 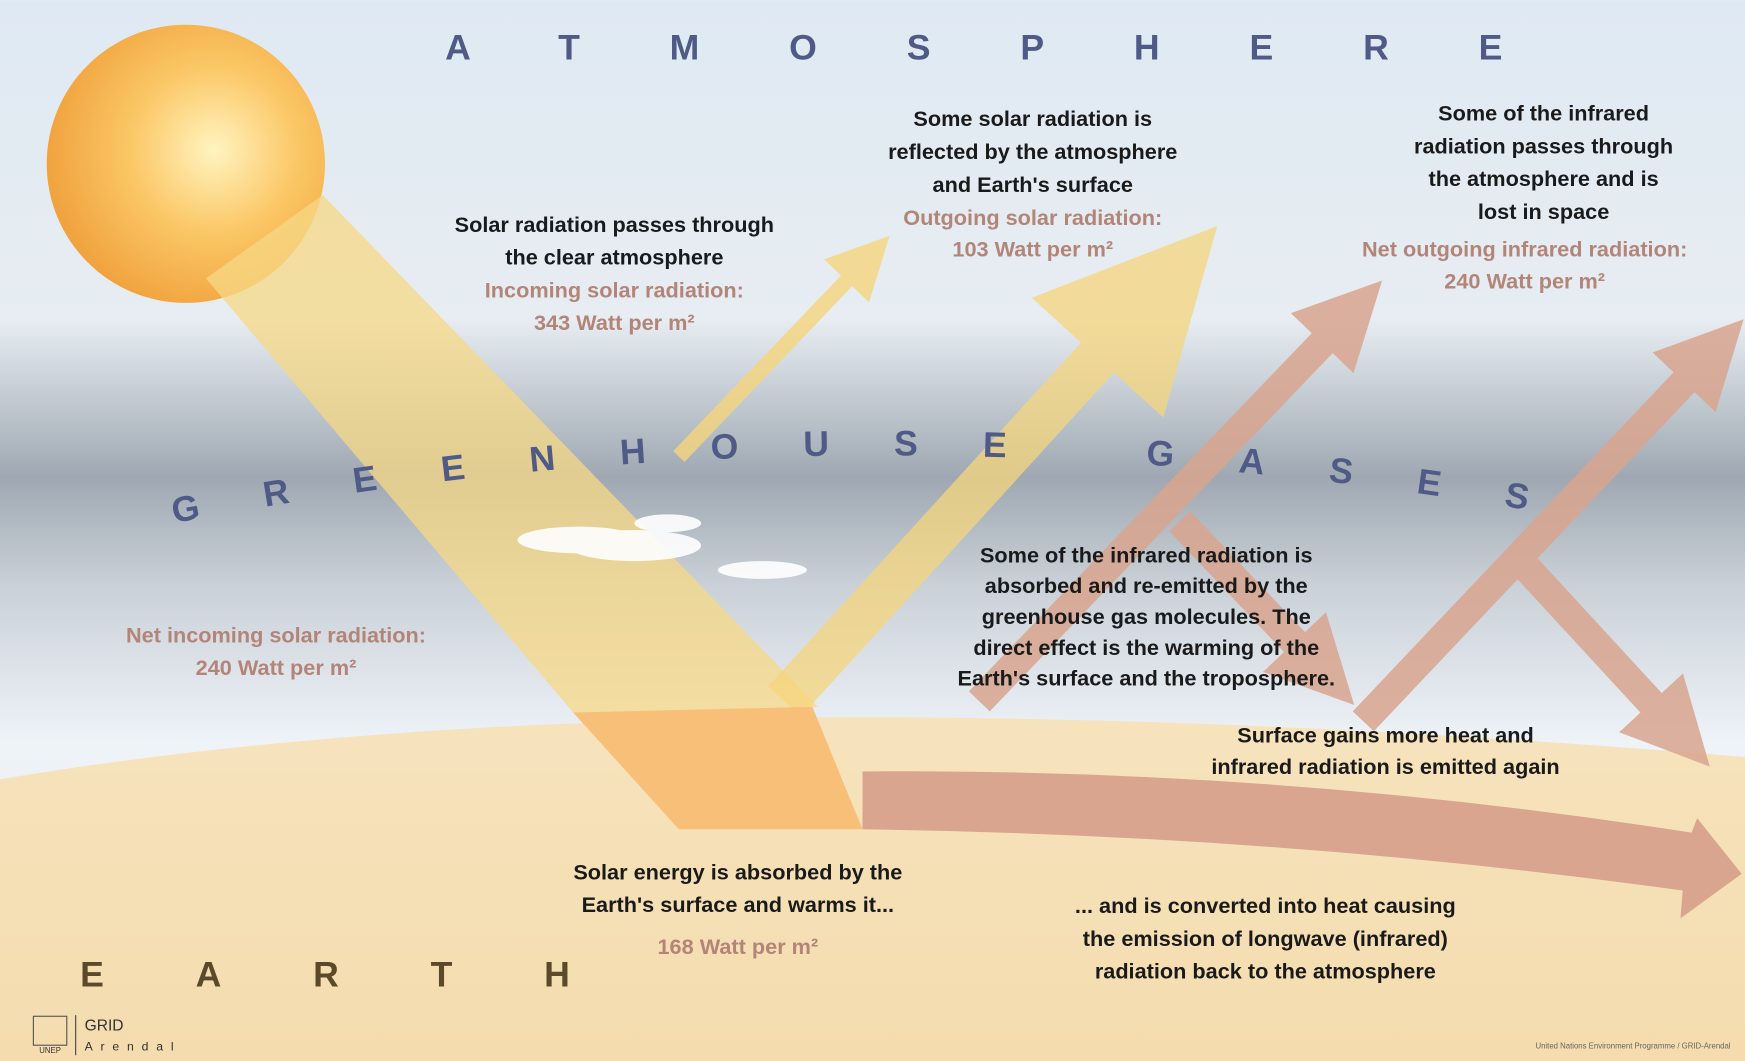 What do you see at coordinates (185, 163) in the screenshot?
I see `sun` at bounding box center [185, 163].